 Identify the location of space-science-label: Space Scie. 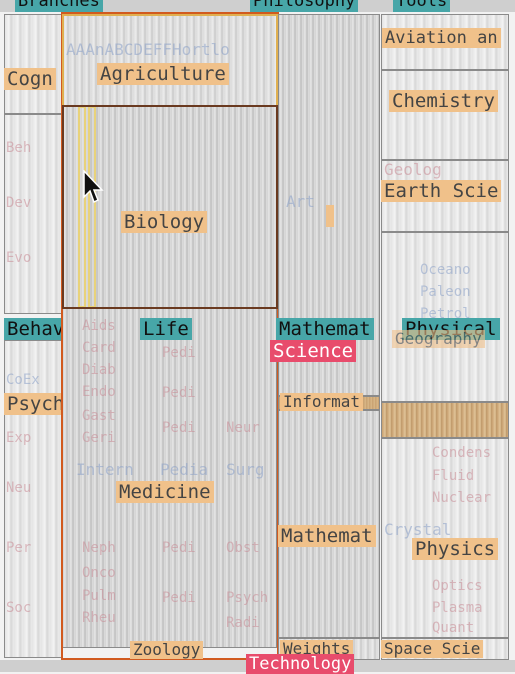
(432, 649).